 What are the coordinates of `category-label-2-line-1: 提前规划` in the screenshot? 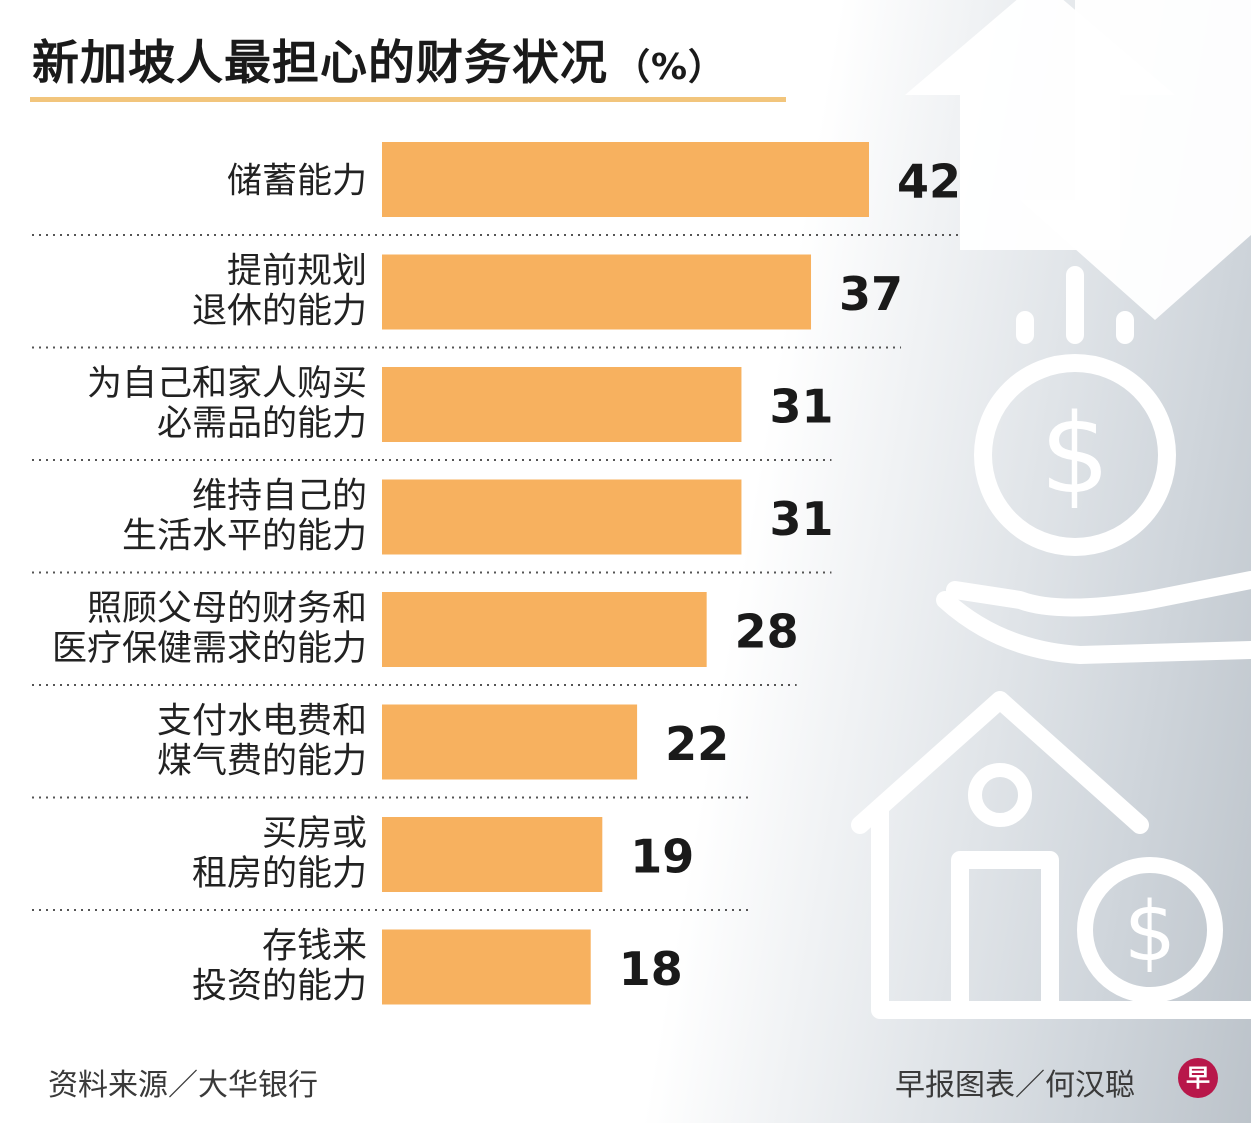 It's located at (297, 272).